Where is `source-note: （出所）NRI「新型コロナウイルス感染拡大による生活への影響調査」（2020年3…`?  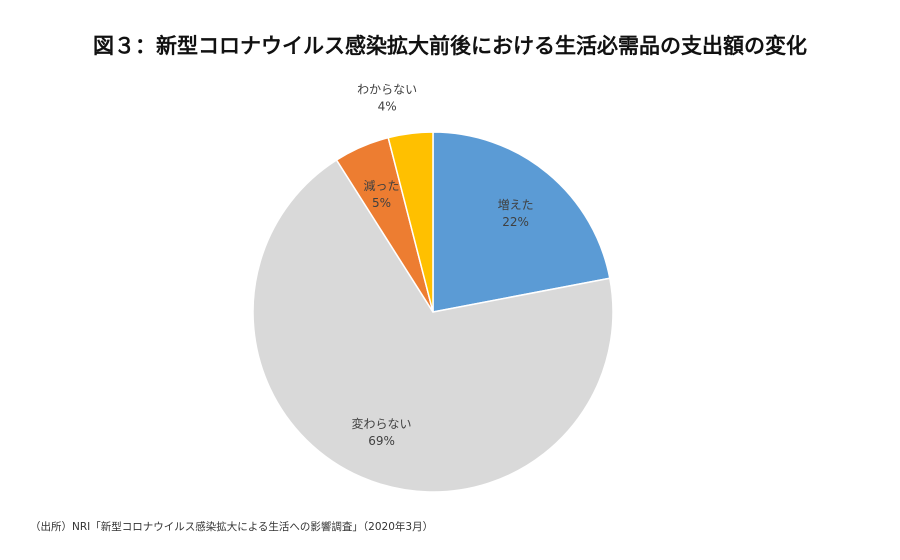 source-note: （出所）NRI「新型コロナウイルス感染拡大による生活への影響調査」（2020年3… is located at coordinates (232, 527).